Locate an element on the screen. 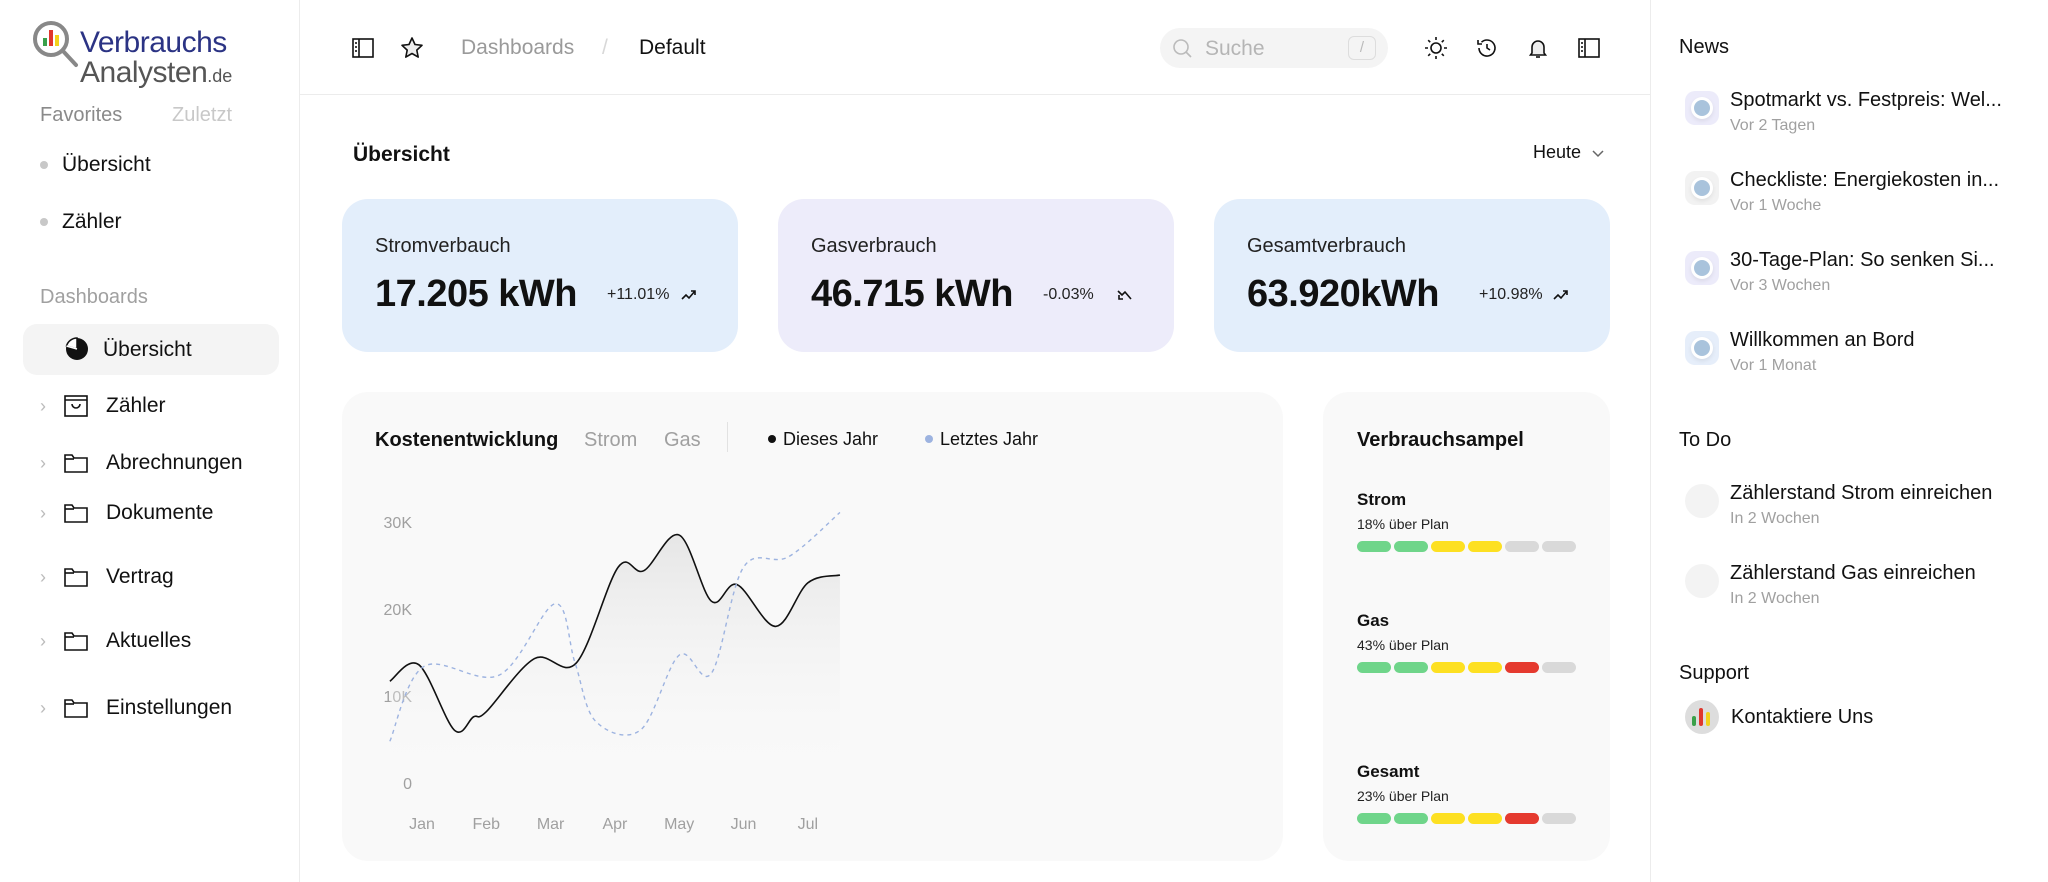  sidebar-item-label: Einstellungen is located at coordinates (169, 707).